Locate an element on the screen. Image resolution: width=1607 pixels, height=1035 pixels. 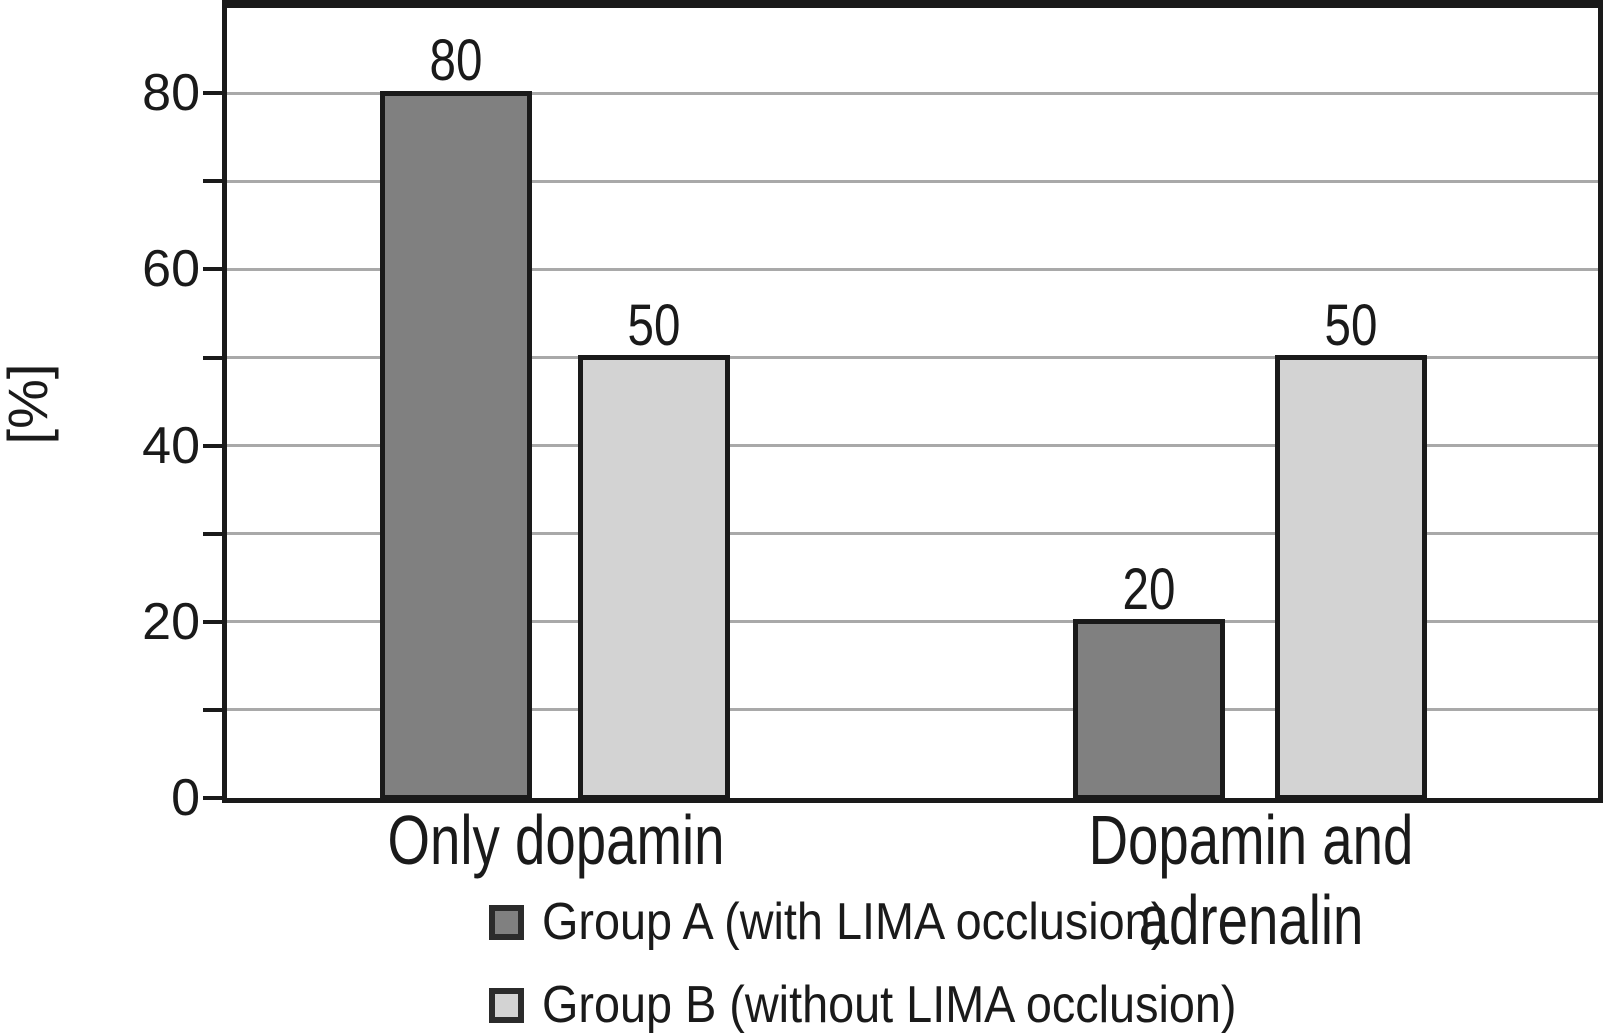
bar-series2-cat1 is located at coordinates (654, 577).